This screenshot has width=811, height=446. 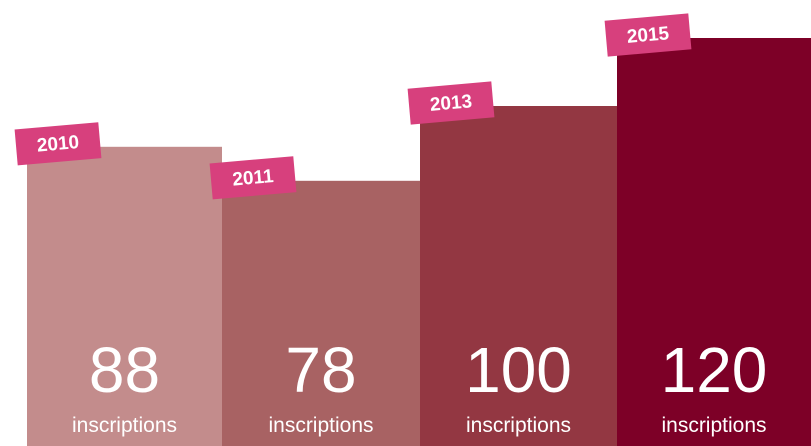 I want to click on value-label: 100, so click(x=518, y=370).